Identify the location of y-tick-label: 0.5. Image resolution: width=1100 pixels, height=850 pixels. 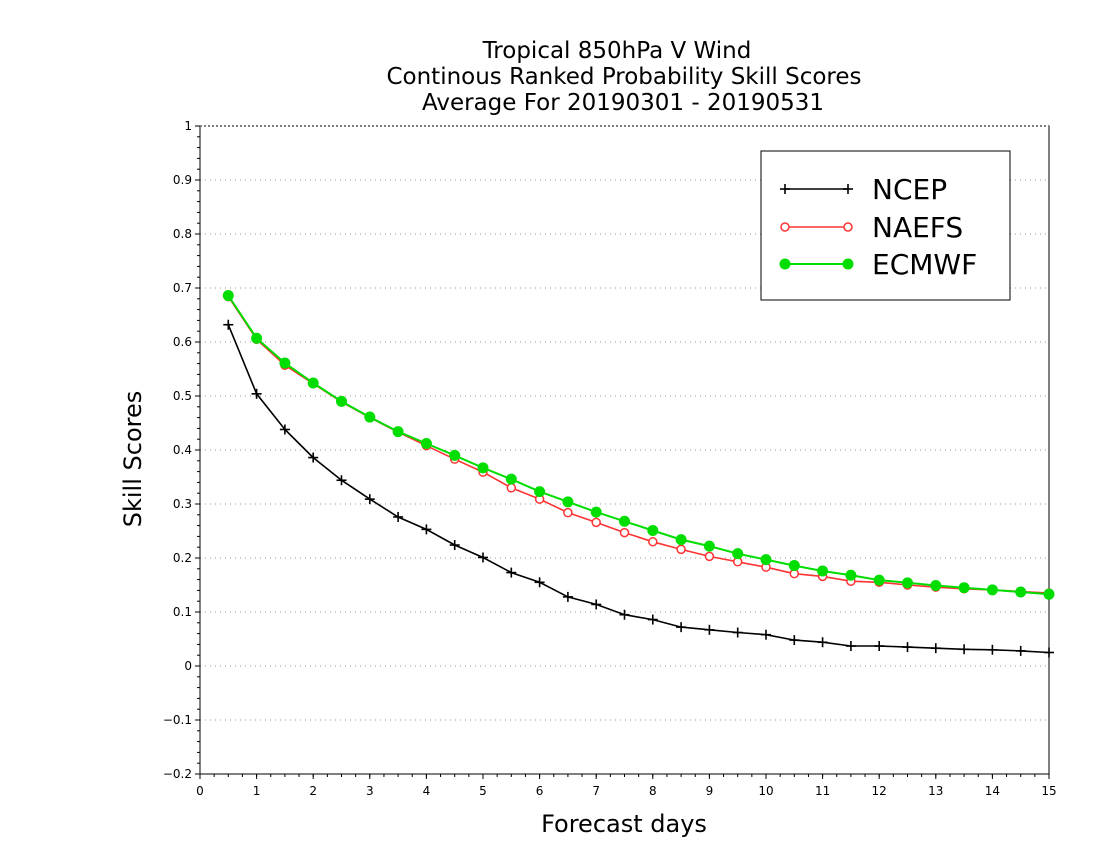
(182, 396).